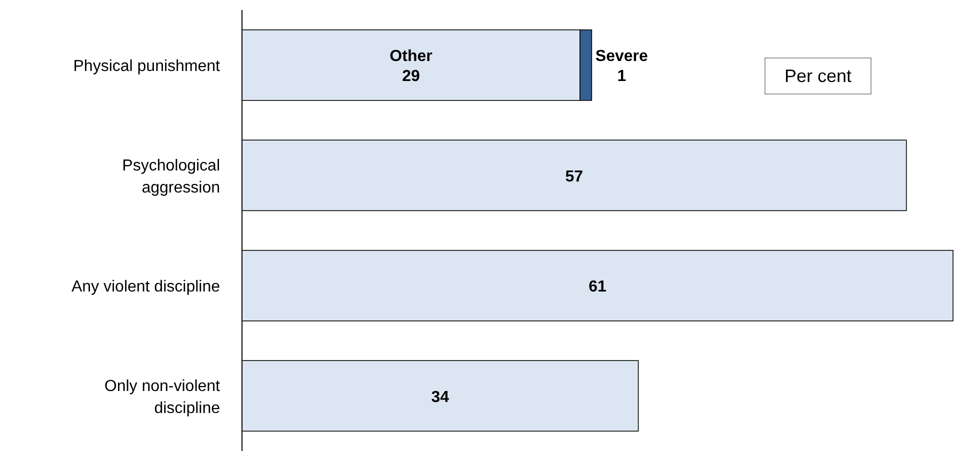  What do you see at coordinates (440, 397) in the screenshot?
I see `data-label: 34` at bounding box center [440, 397].